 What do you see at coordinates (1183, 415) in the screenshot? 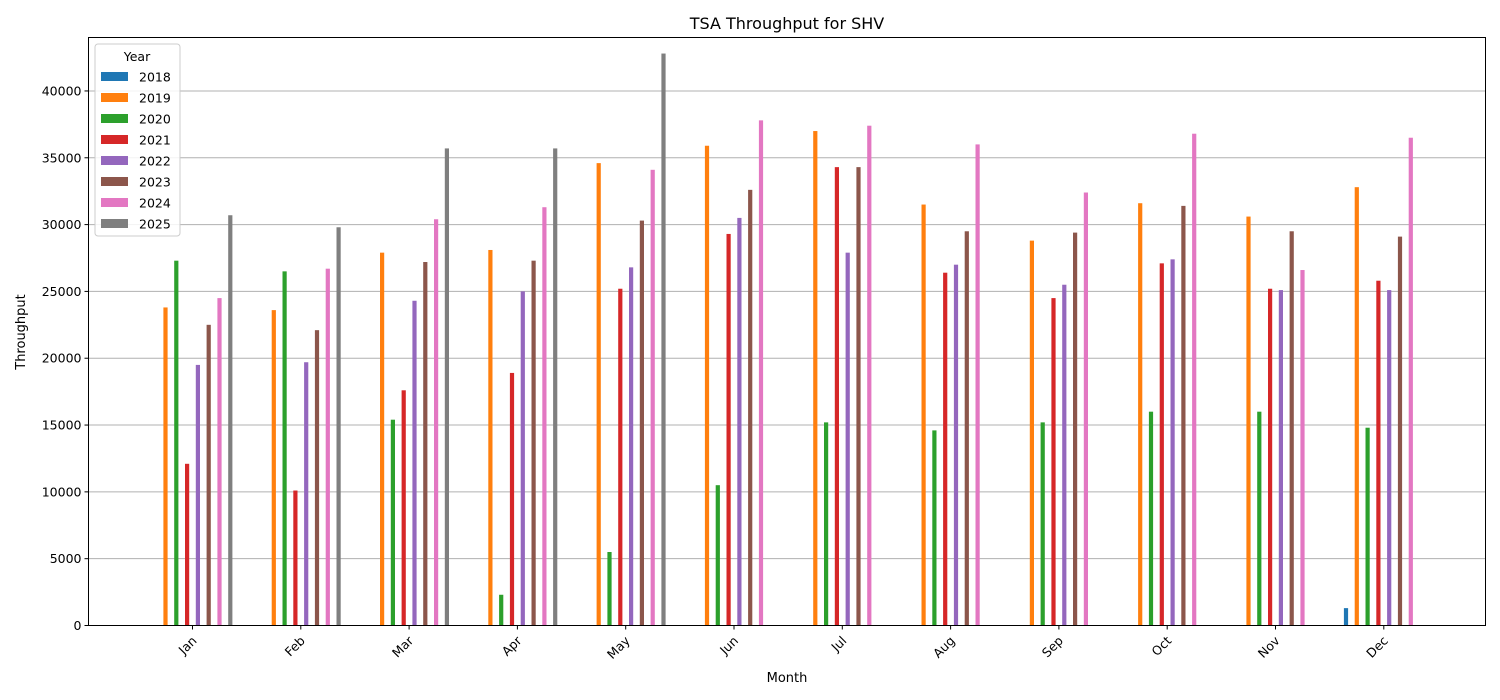
I see `bar-2023-oct` at bounding box center [1183, 415].